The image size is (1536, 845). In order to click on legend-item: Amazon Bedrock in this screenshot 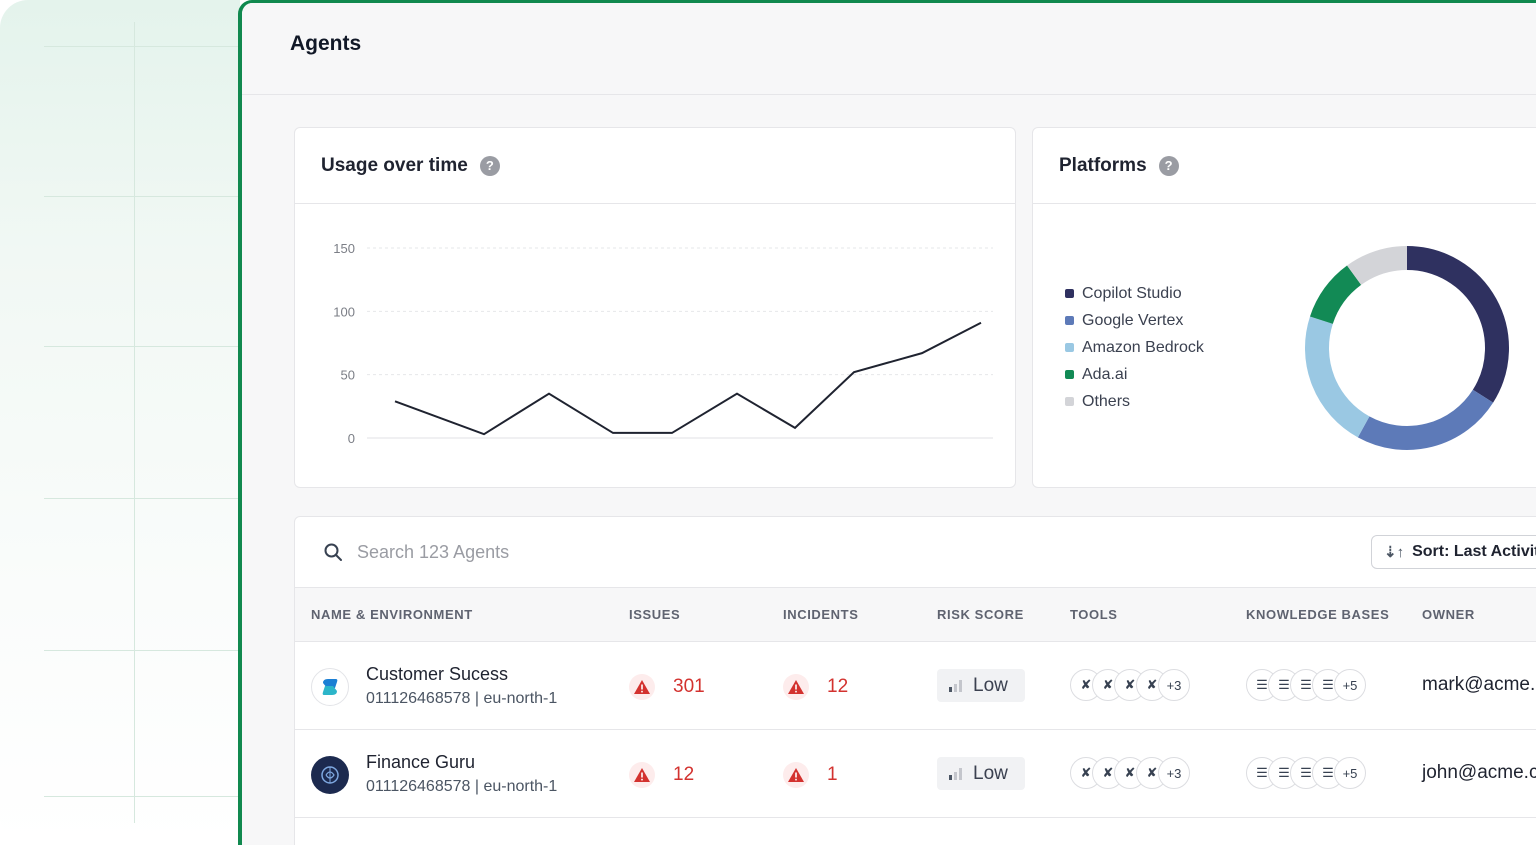, I will do `click(1134, 347)`.